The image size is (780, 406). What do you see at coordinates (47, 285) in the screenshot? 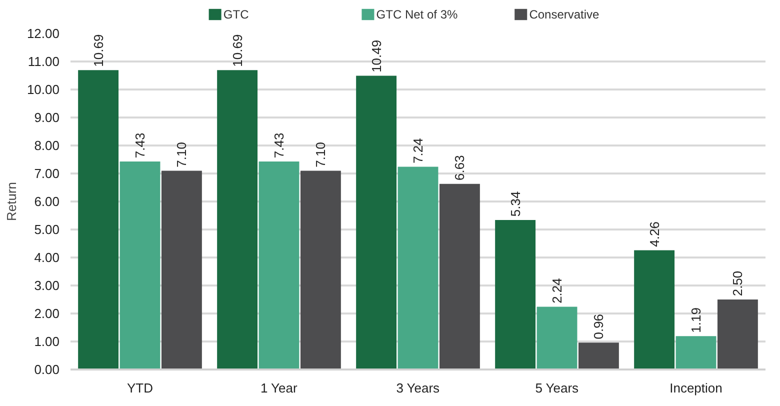
I see `y-tick-label: 3.00` at bounding box center [47, 285].